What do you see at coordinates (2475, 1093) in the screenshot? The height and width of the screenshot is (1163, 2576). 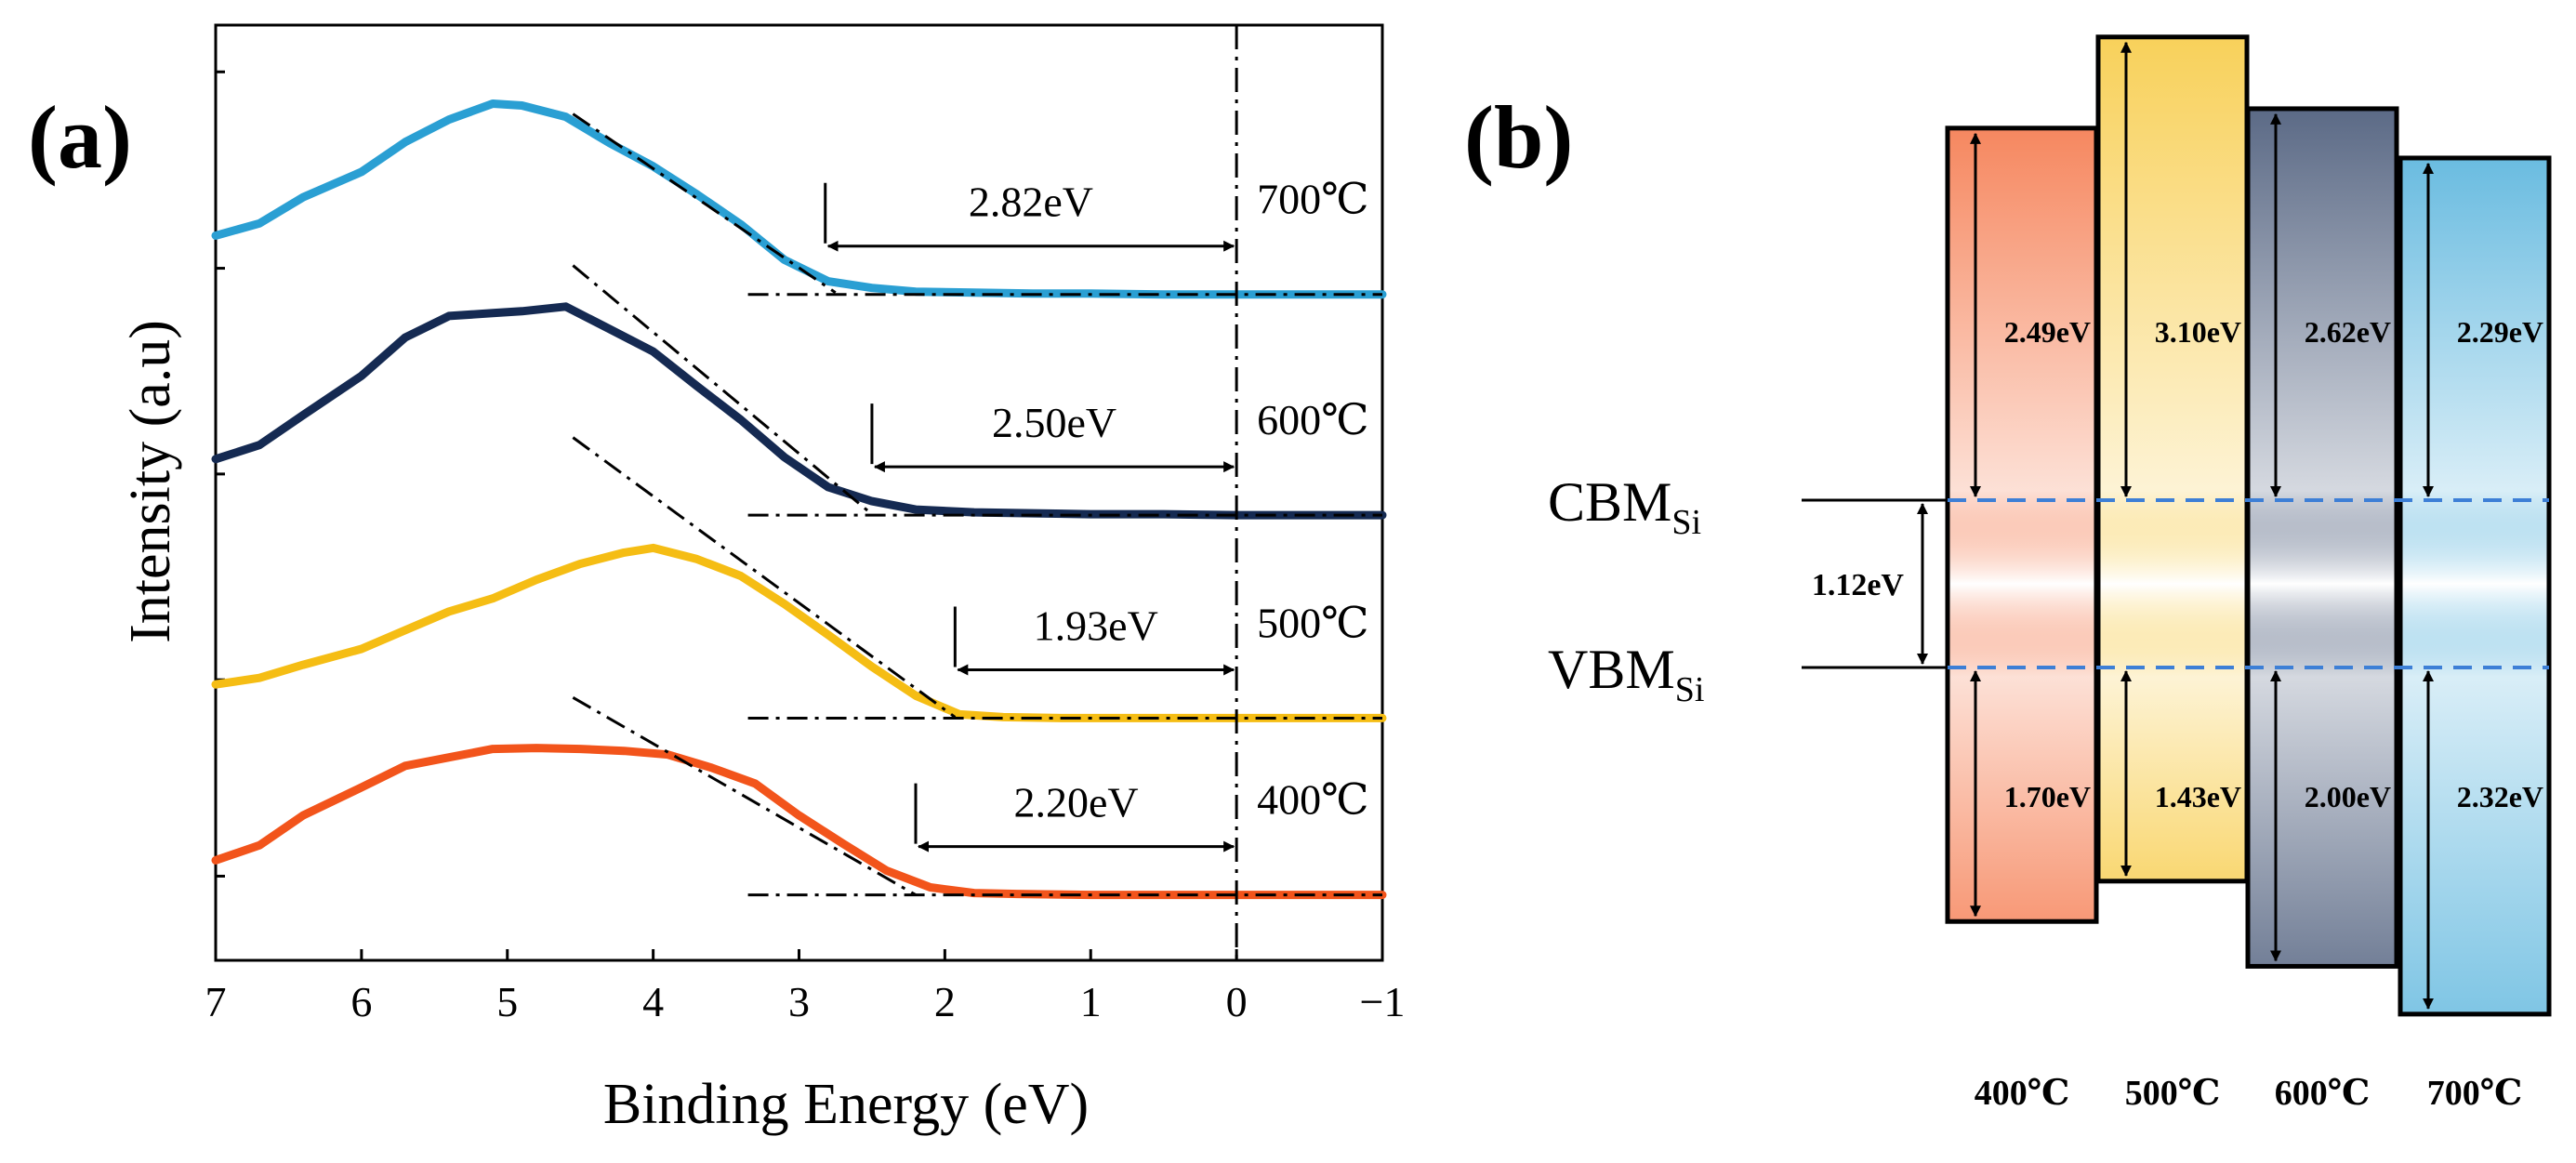 I see `column-temp-label: 700℃` at bounding box center [2475, 1093].